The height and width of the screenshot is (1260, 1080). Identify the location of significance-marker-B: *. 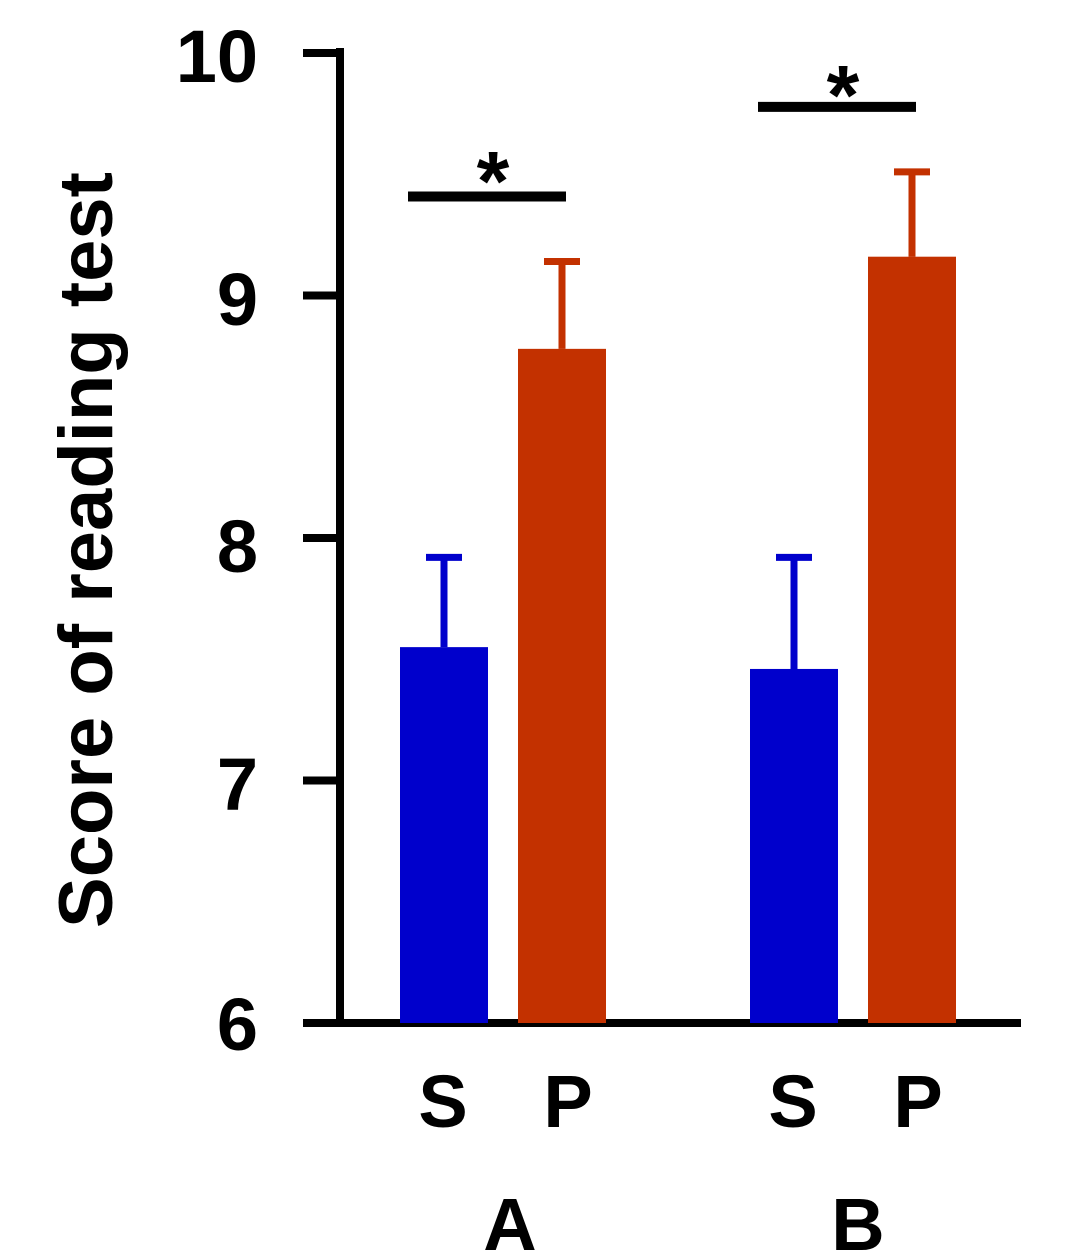
(843, 95).